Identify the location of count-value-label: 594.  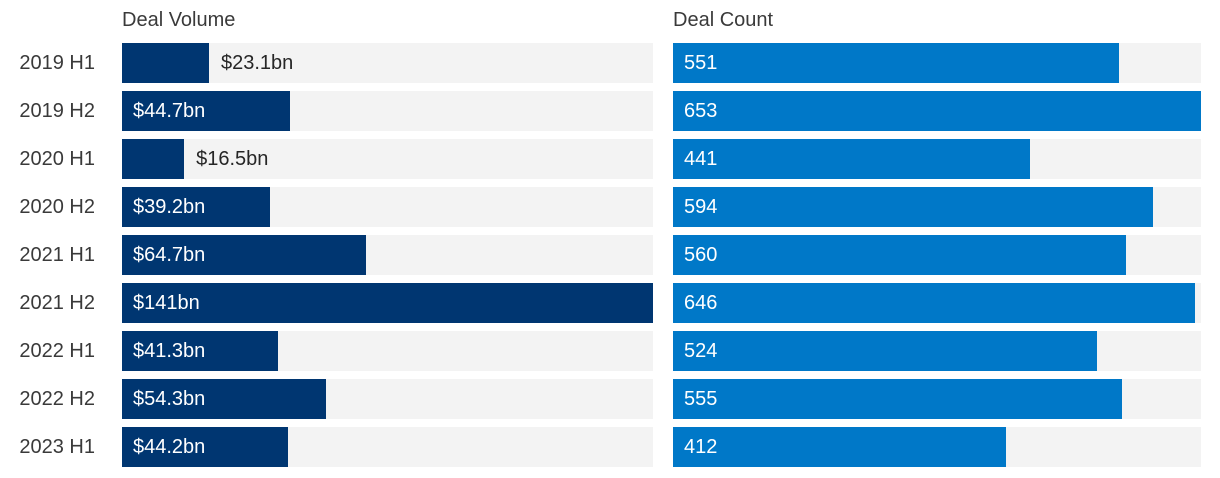
(701, 206).